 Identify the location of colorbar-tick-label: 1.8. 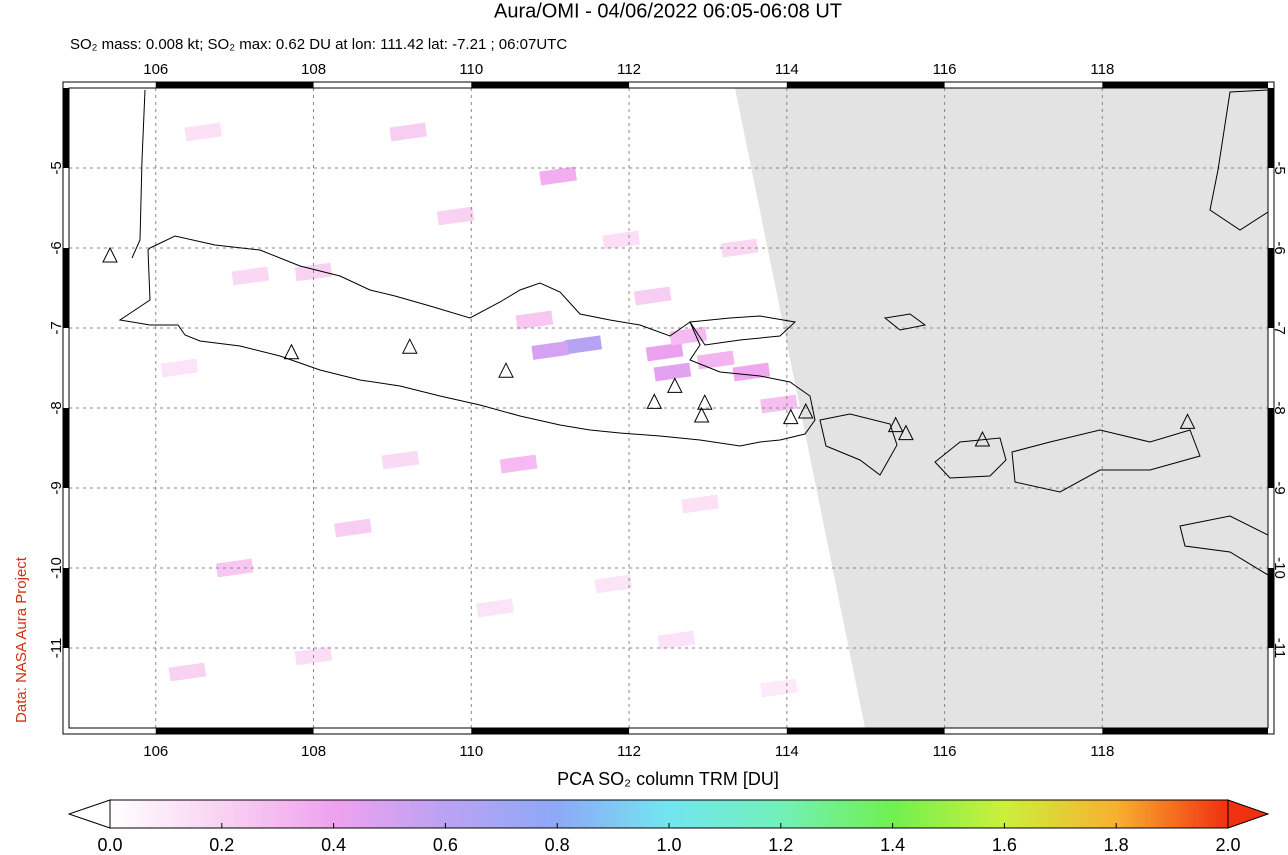
(1116, 845).